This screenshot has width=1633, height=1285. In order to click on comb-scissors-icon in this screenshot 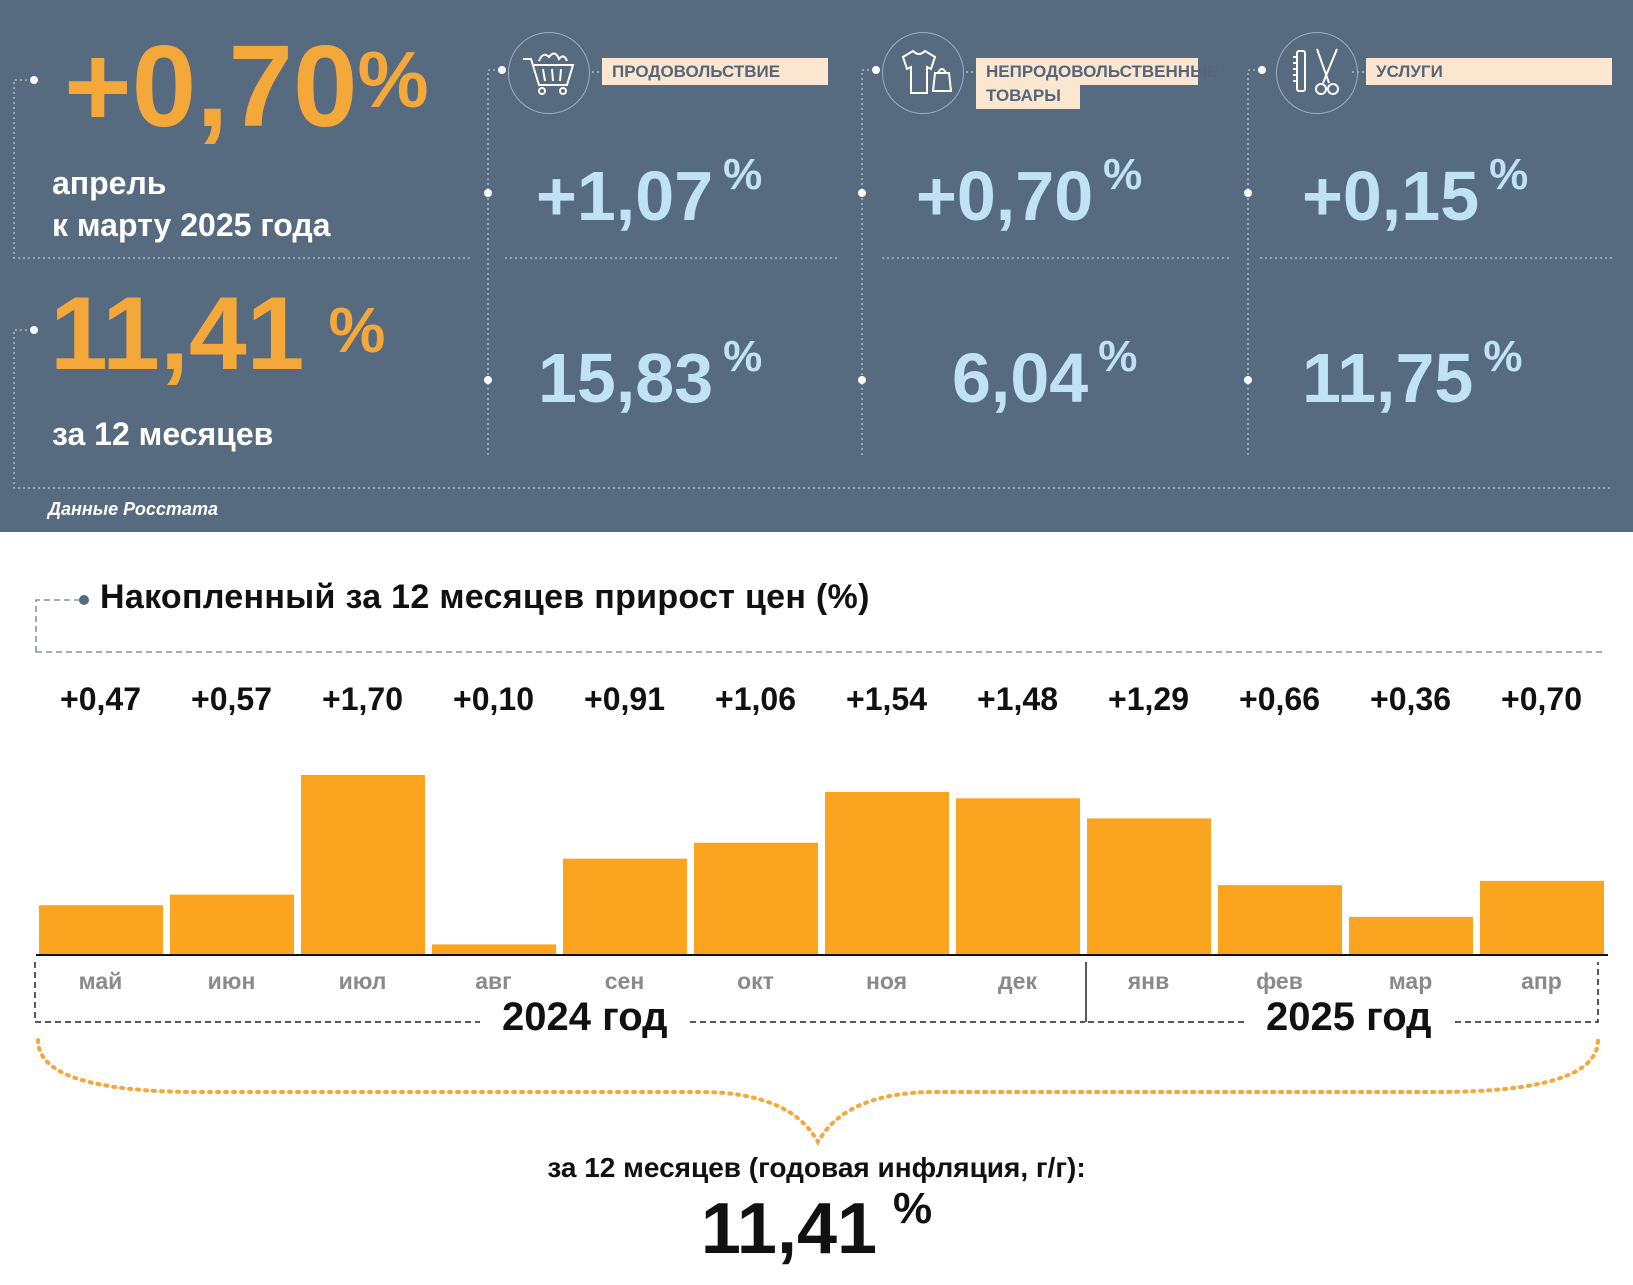, I will do `click(1317, 73)`.